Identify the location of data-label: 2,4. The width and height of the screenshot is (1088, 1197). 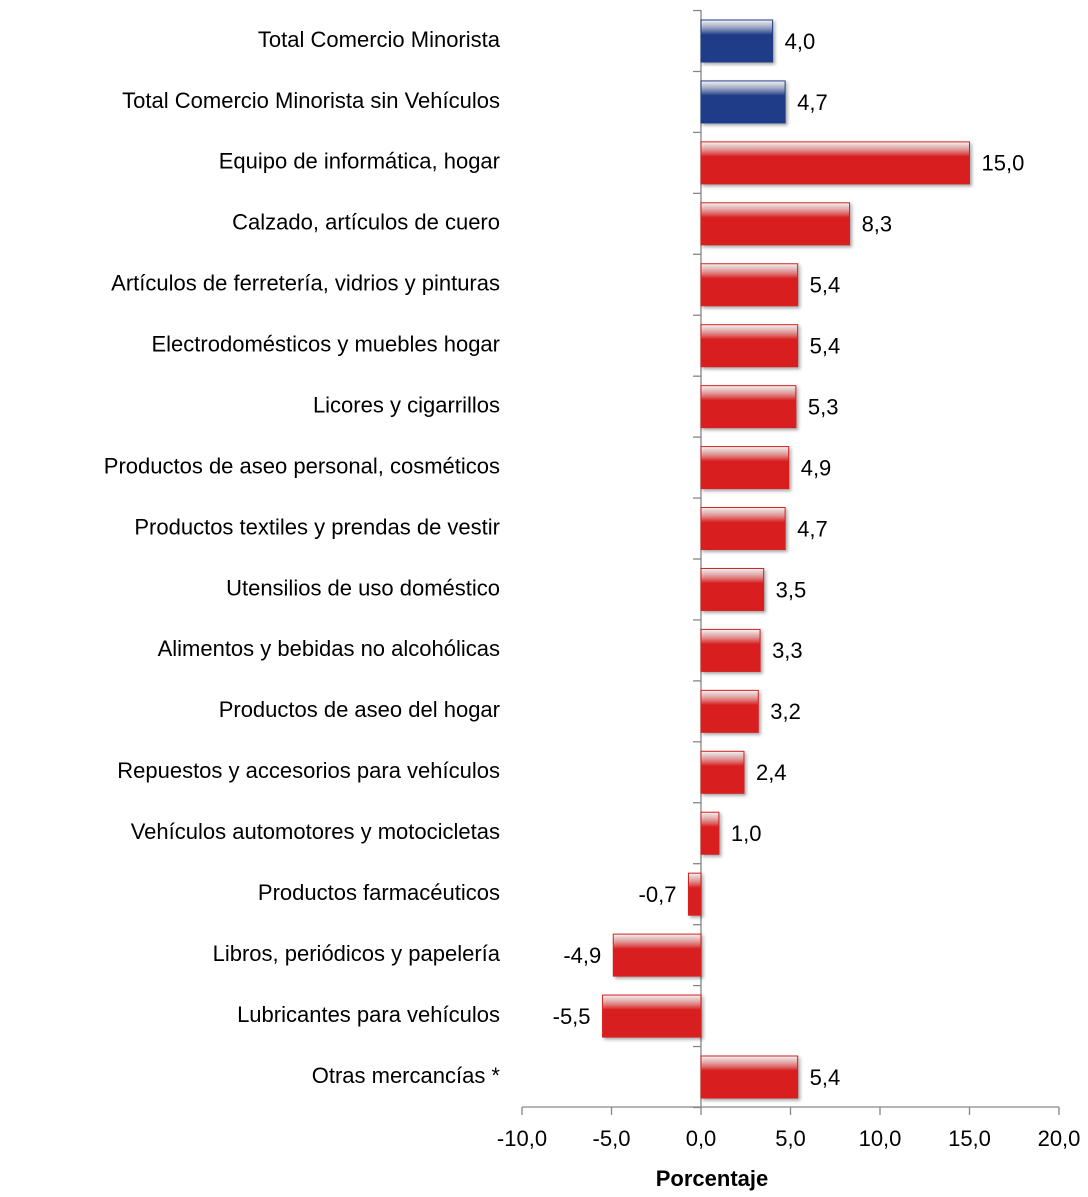
(771, 772).